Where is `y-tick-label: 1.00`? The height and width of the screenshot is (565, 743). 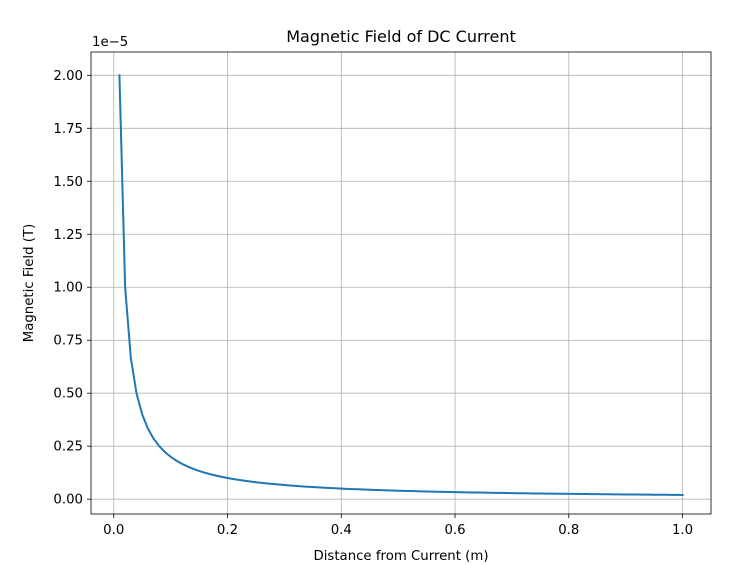
y-tick-label: 1.00 is located at coordinates (68, 288).